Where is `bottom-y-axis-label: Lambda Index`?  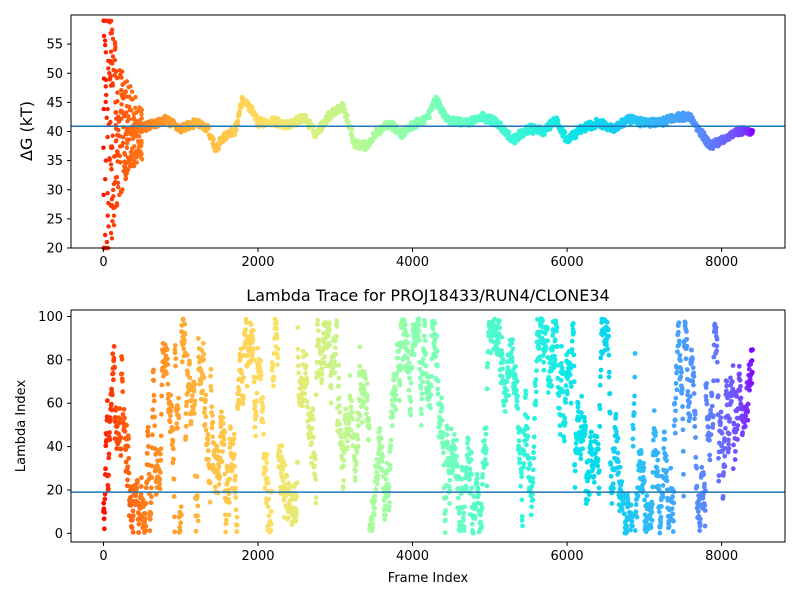
bottom-y-axis-label: Lambda Index is located at coordinates (21, 426).